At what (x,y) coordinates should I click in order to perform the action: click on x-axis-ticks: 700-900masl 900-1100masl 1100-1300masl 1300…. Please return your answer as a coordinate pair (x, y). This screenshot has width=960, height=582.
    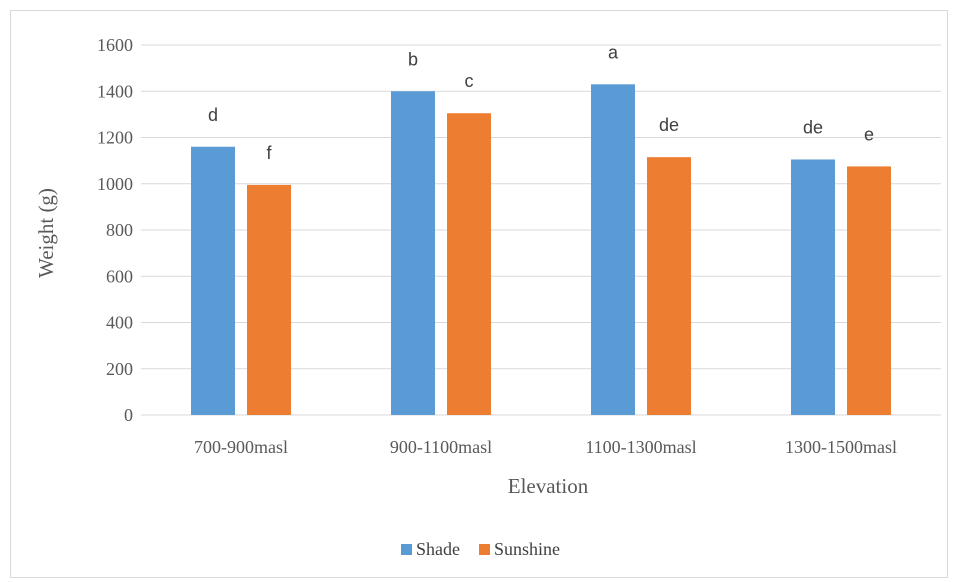
    Looking at the image, I should click on (545, 447).